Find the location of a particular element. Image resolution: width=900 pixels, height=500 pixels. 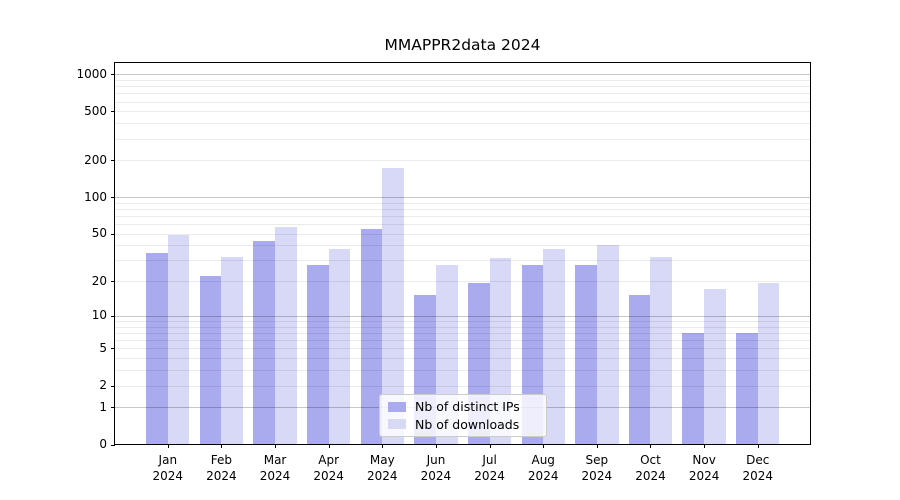

legend-label-distinct-ips: Nb of distinct IPs is located at coordinates (467, 407).